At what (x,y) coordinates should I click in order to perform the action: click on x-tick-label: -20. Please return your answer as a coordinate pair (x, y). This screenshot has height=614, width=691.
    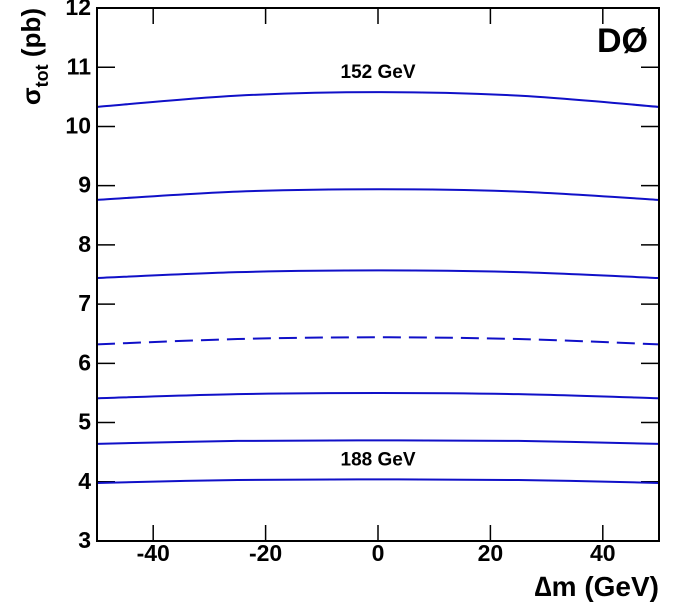
    Looking at the image, I should click on (265, 553).